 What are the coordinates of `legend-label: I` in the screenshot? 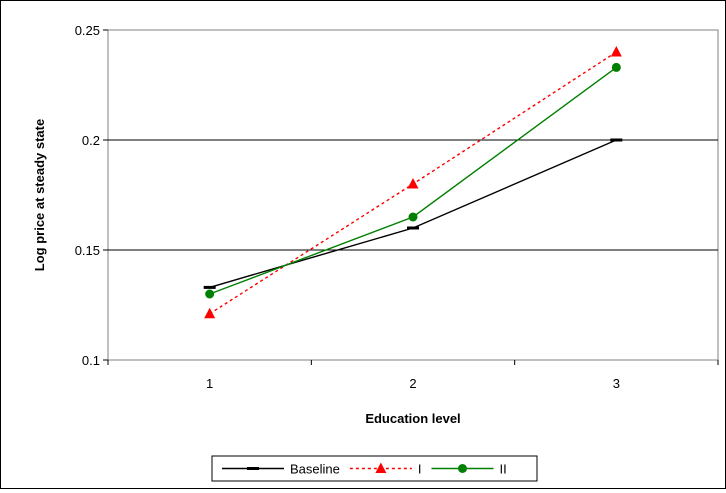 It's located at (420, 469).